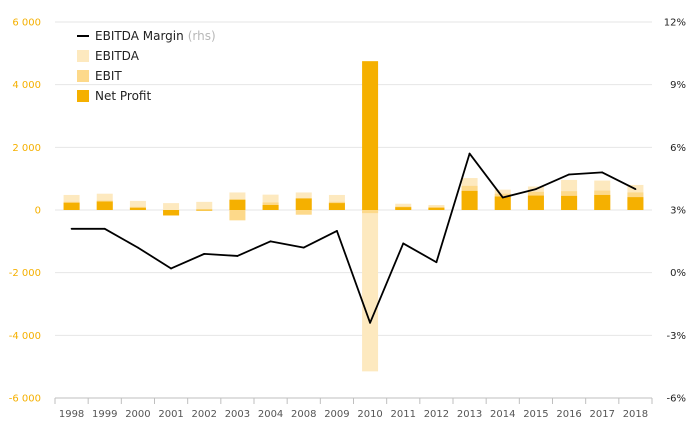  Describe the element at coordinates (502, 414) in the screenshot. I see `x-tick-label: 2014` at that location.